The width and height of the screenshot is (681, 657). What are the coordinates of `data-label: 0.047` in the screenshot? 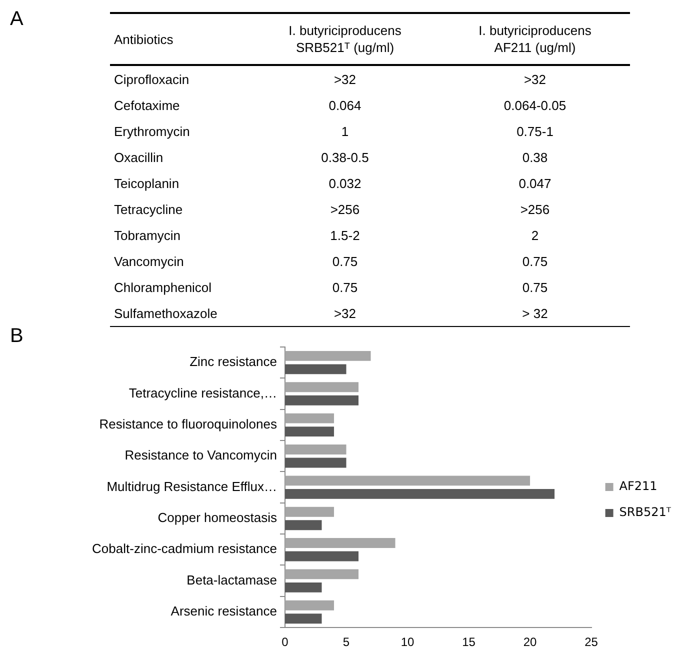 It's located at (535, 183).